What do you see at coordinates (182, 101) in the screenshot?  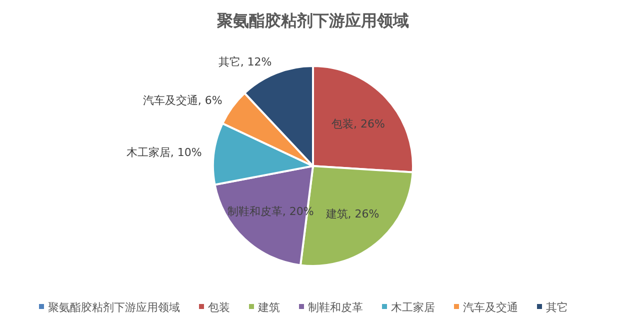 I see `data-label: 汽车及交通, 6%` at bounding box center [182, 101].